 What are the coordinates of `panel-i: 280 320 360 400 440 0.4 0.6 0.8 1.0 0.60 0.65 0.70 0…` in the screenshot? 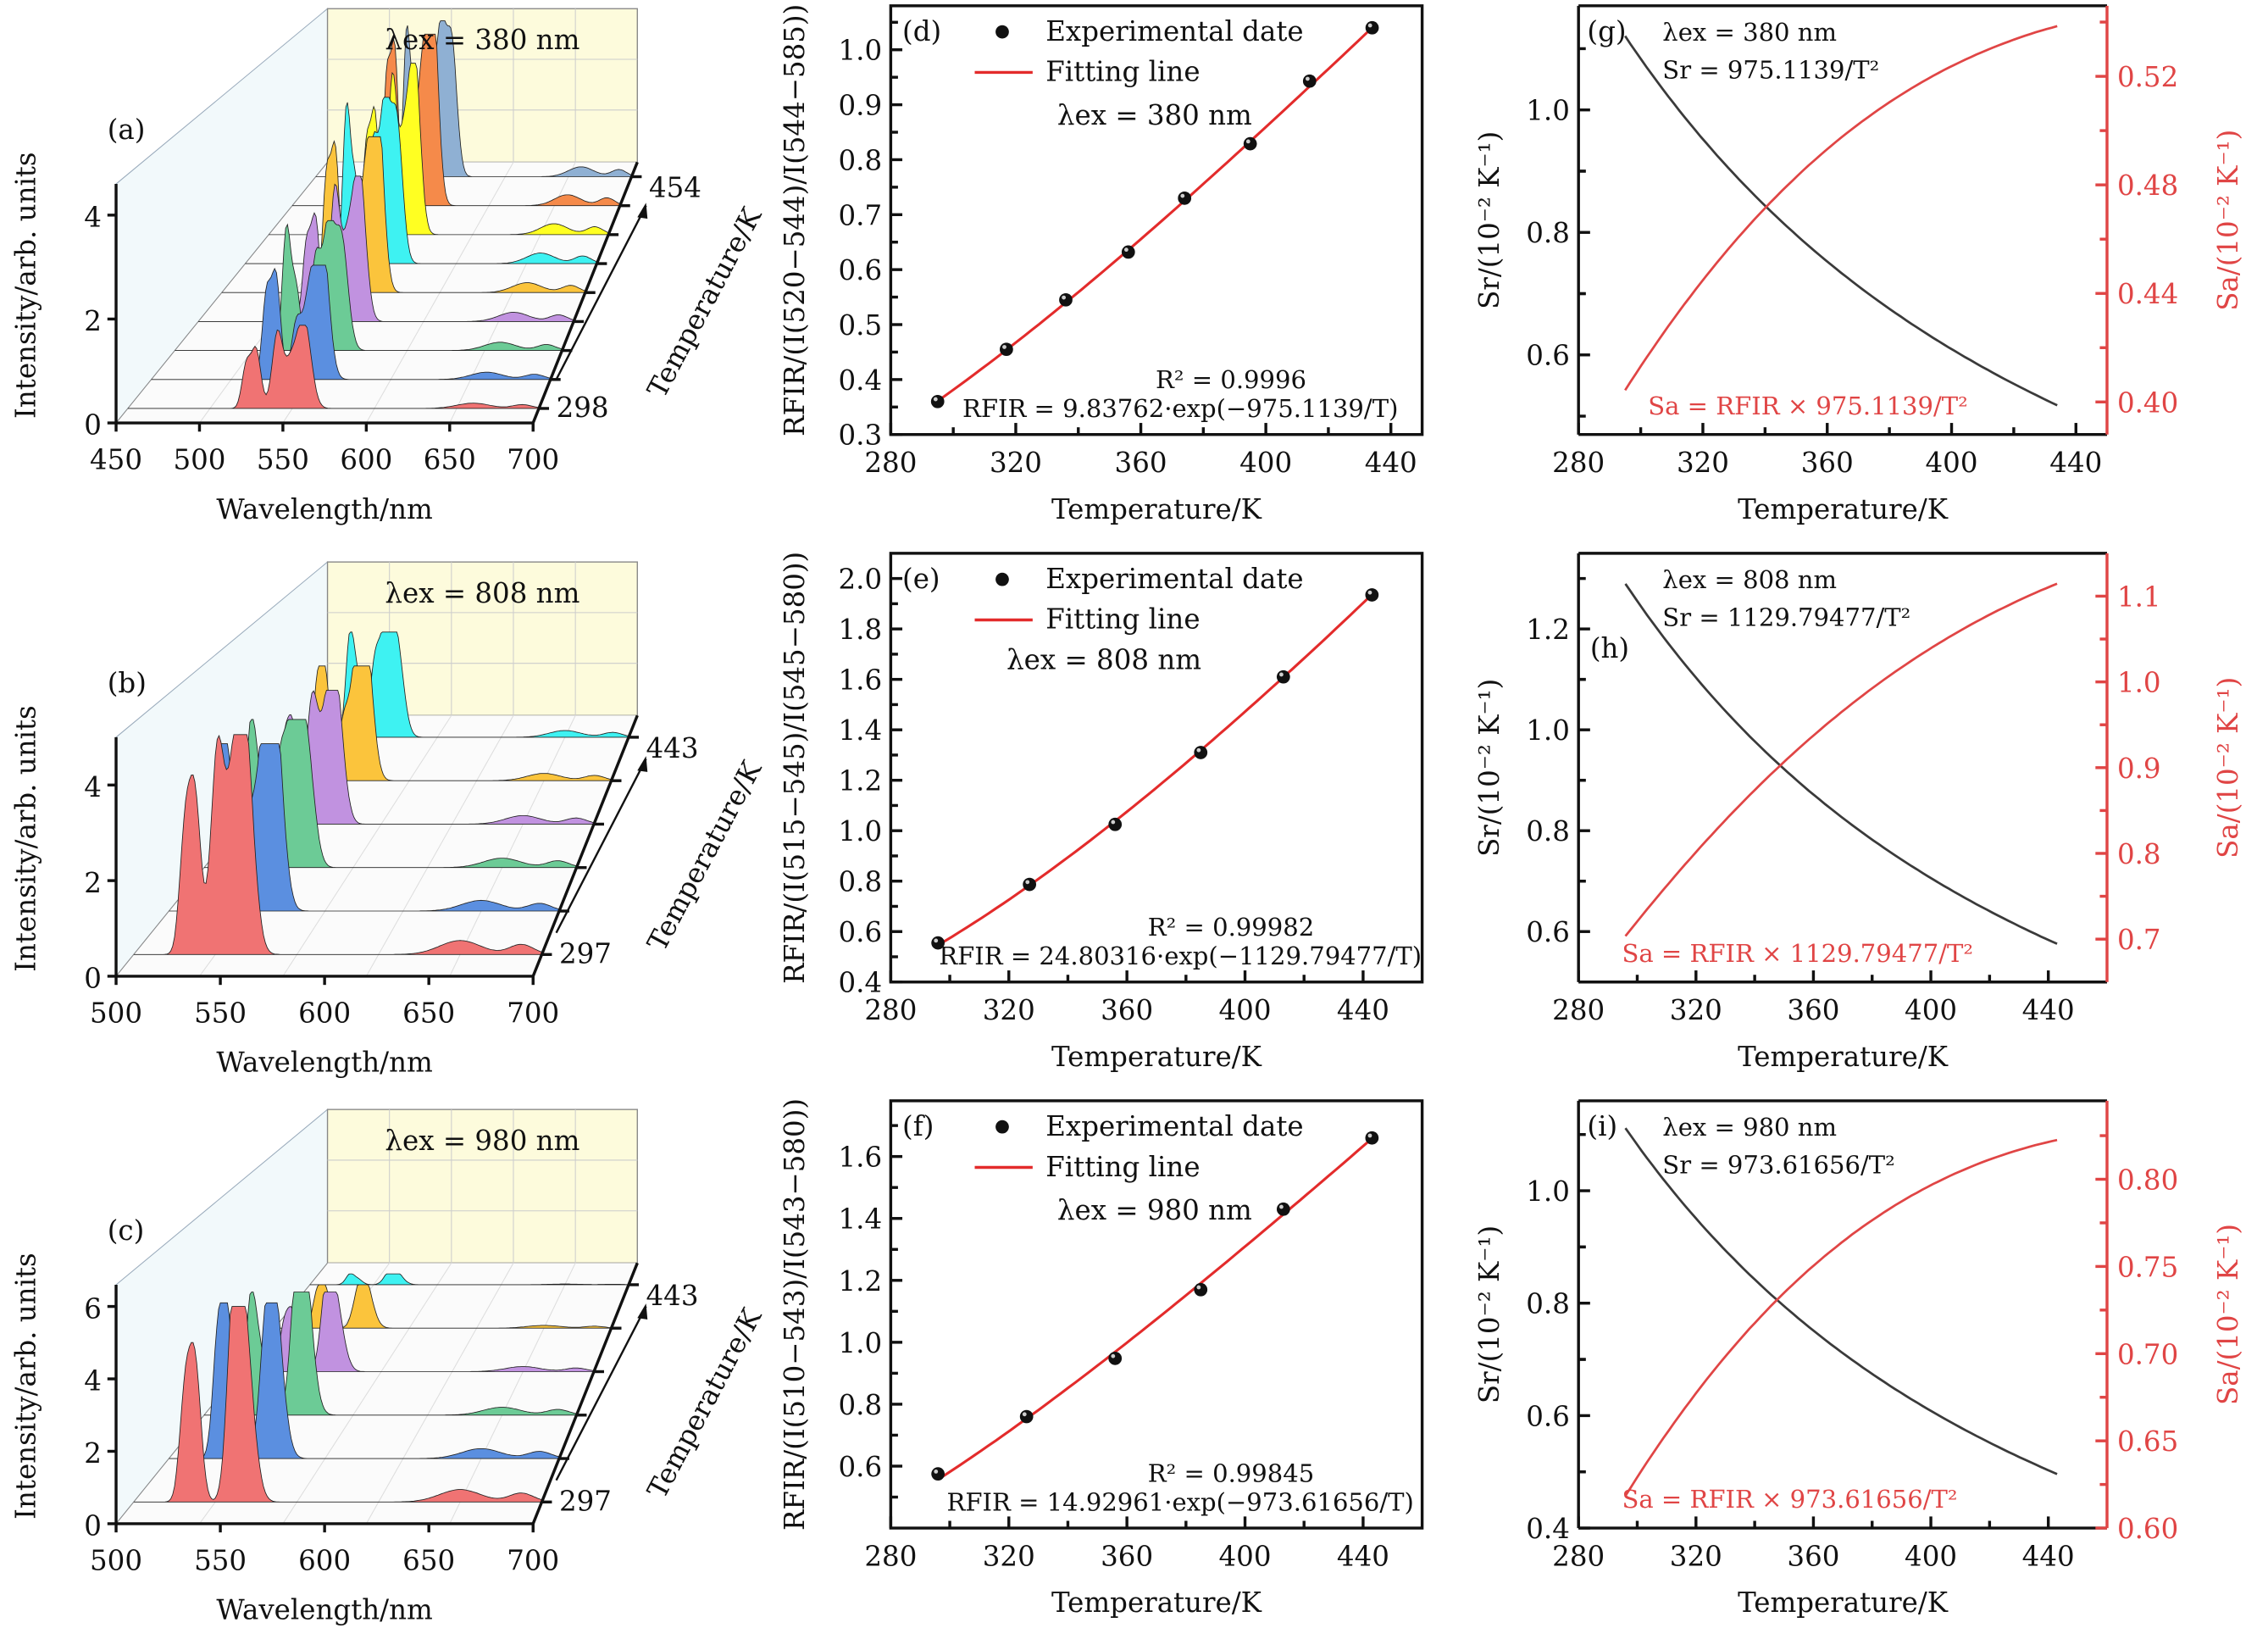 It's located at (1858, 1359).